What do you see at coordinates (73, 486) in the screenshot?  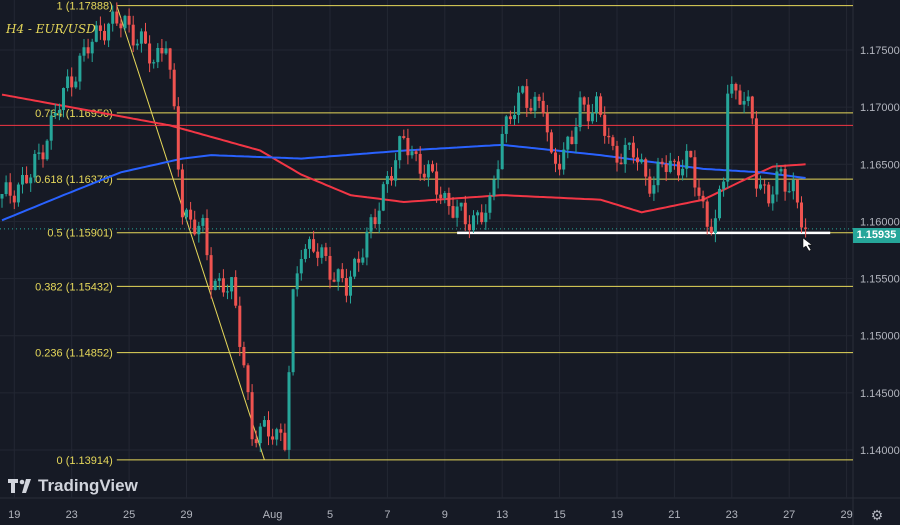 I see `tradingview-logo: TradingView` at bounding box center [73, 486].